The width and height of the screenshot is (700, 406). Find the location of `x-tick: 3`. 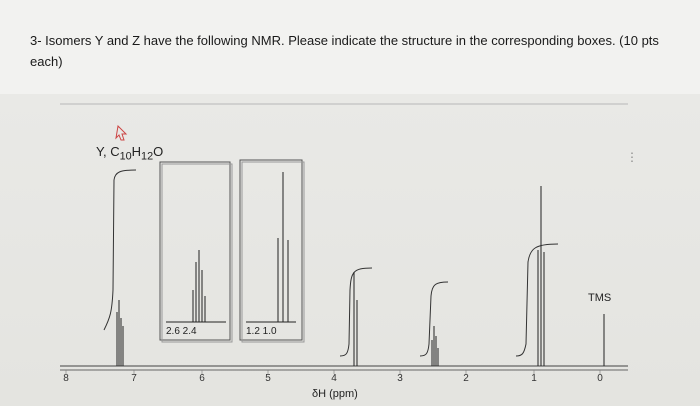

x-tick: 3 is located at coordinates (400, 378).